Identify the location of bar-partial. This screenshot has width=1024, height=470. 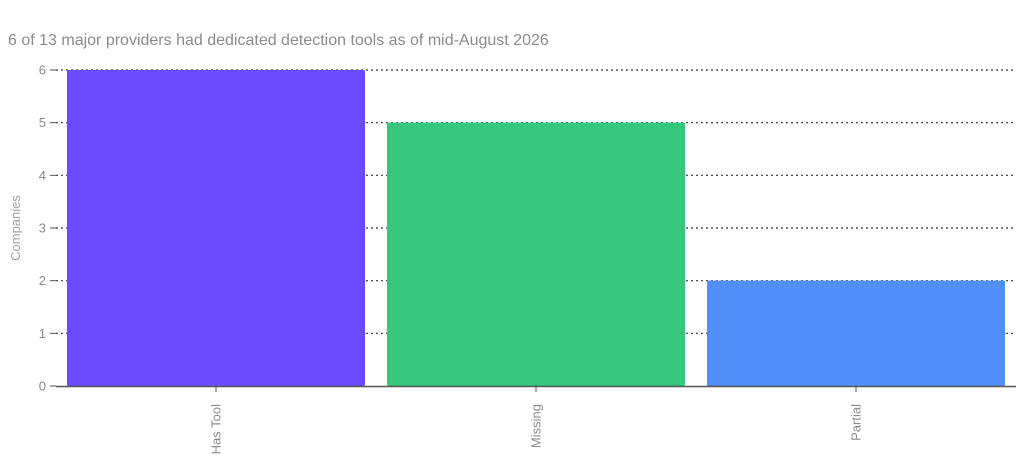
(856, 333).